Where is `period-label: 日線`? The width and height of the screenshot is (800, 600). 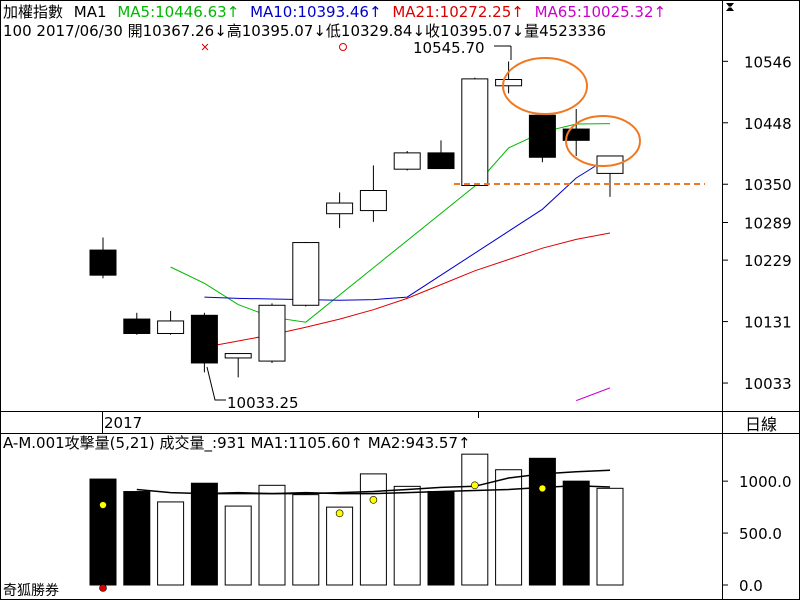 period-label: 日線 is located at coordinates (761, 424).